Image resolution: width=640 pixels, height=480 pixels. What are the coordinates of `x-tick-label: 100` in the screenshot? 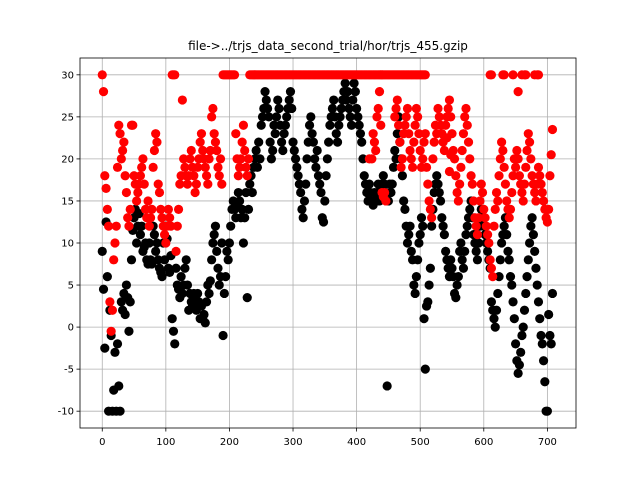 It's located at (165, 442).